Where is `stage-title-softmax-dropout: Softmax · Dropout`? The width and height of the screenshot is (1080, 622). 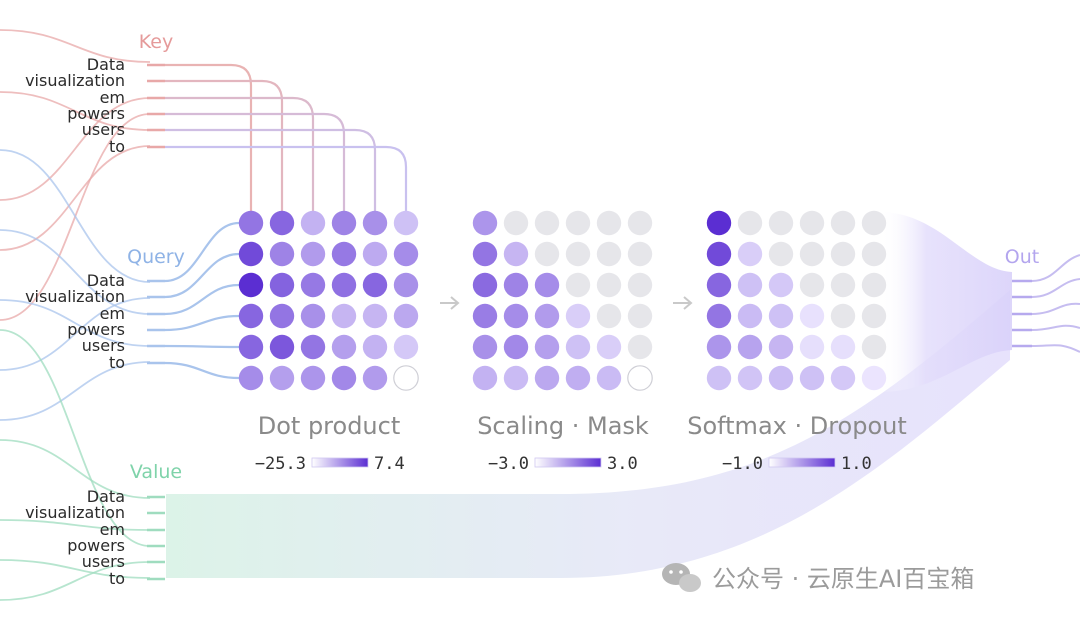
stage-title-softmax-dropout: Softmax · Dropout is located at coordinates (797, 426).